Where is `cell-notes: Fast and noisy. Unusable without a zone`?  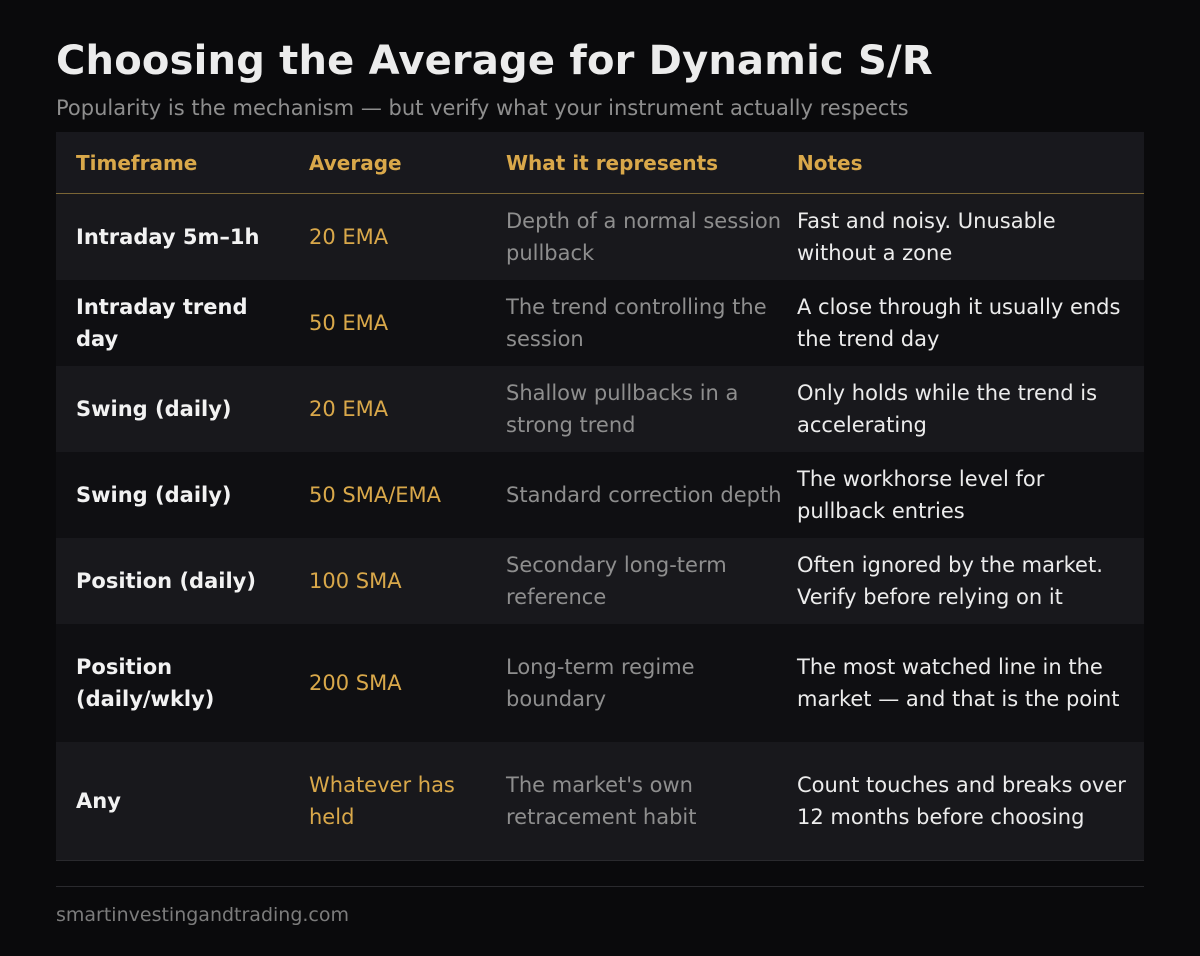 cell-notes: Fast and noisy. Unusable without a zone is located at coordinates (926, 237).